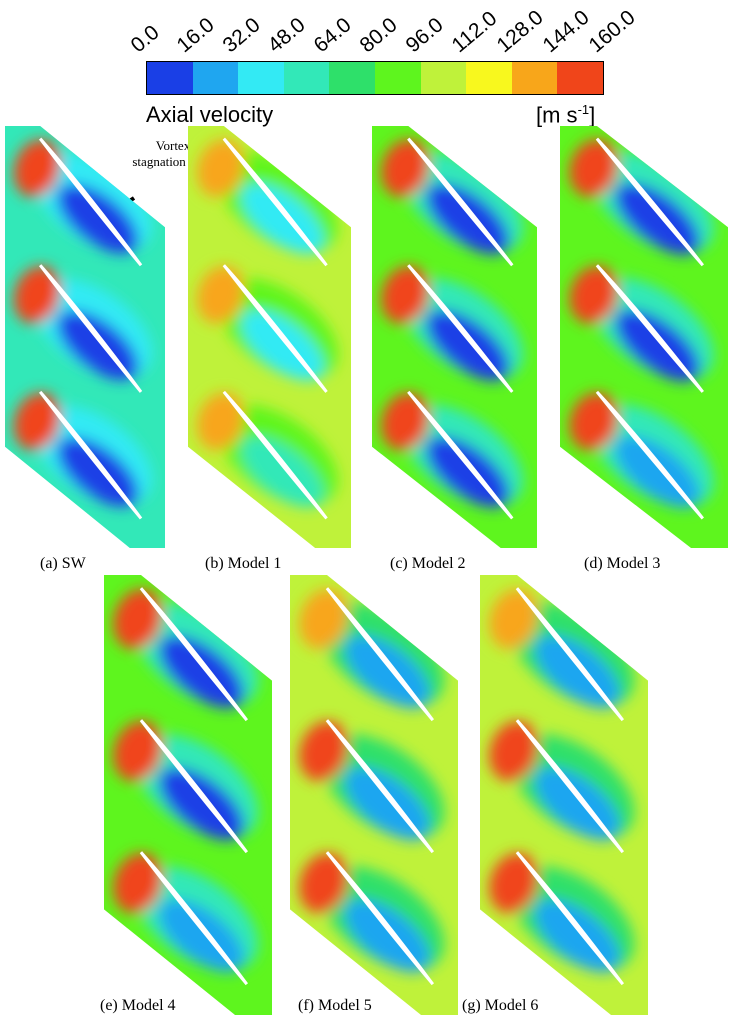 Image resolution: width=736 pixels, height=1026 pixels. Describe the element at coordinates (428, 563) in the screenshot. I see `panel-caption: (c) Model 2` at that location.